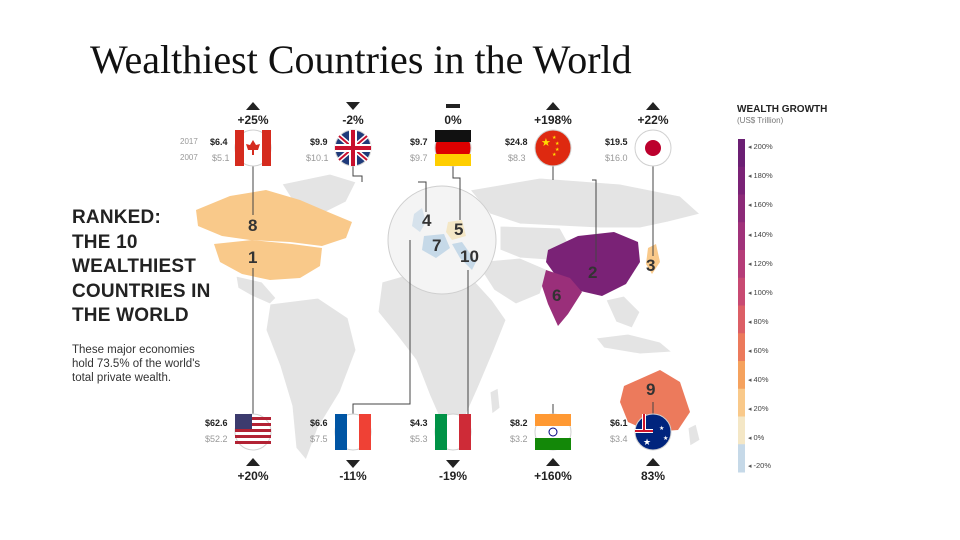 This screenshot has width=960, height=540. Describe the element at coordinates (760, 234) in the screenshot. I see `legend-label: 140%` at that location.